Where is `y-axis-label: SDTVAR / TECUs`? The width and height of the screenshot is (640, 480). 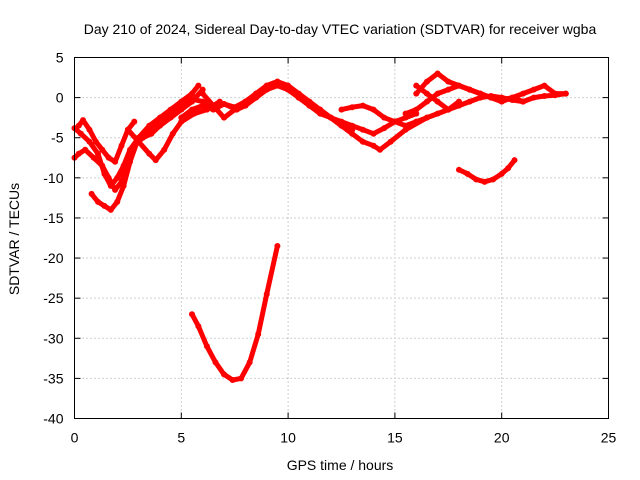
y-axis-label: SDTVAR / TECUs is located at coordinates (14, 239).